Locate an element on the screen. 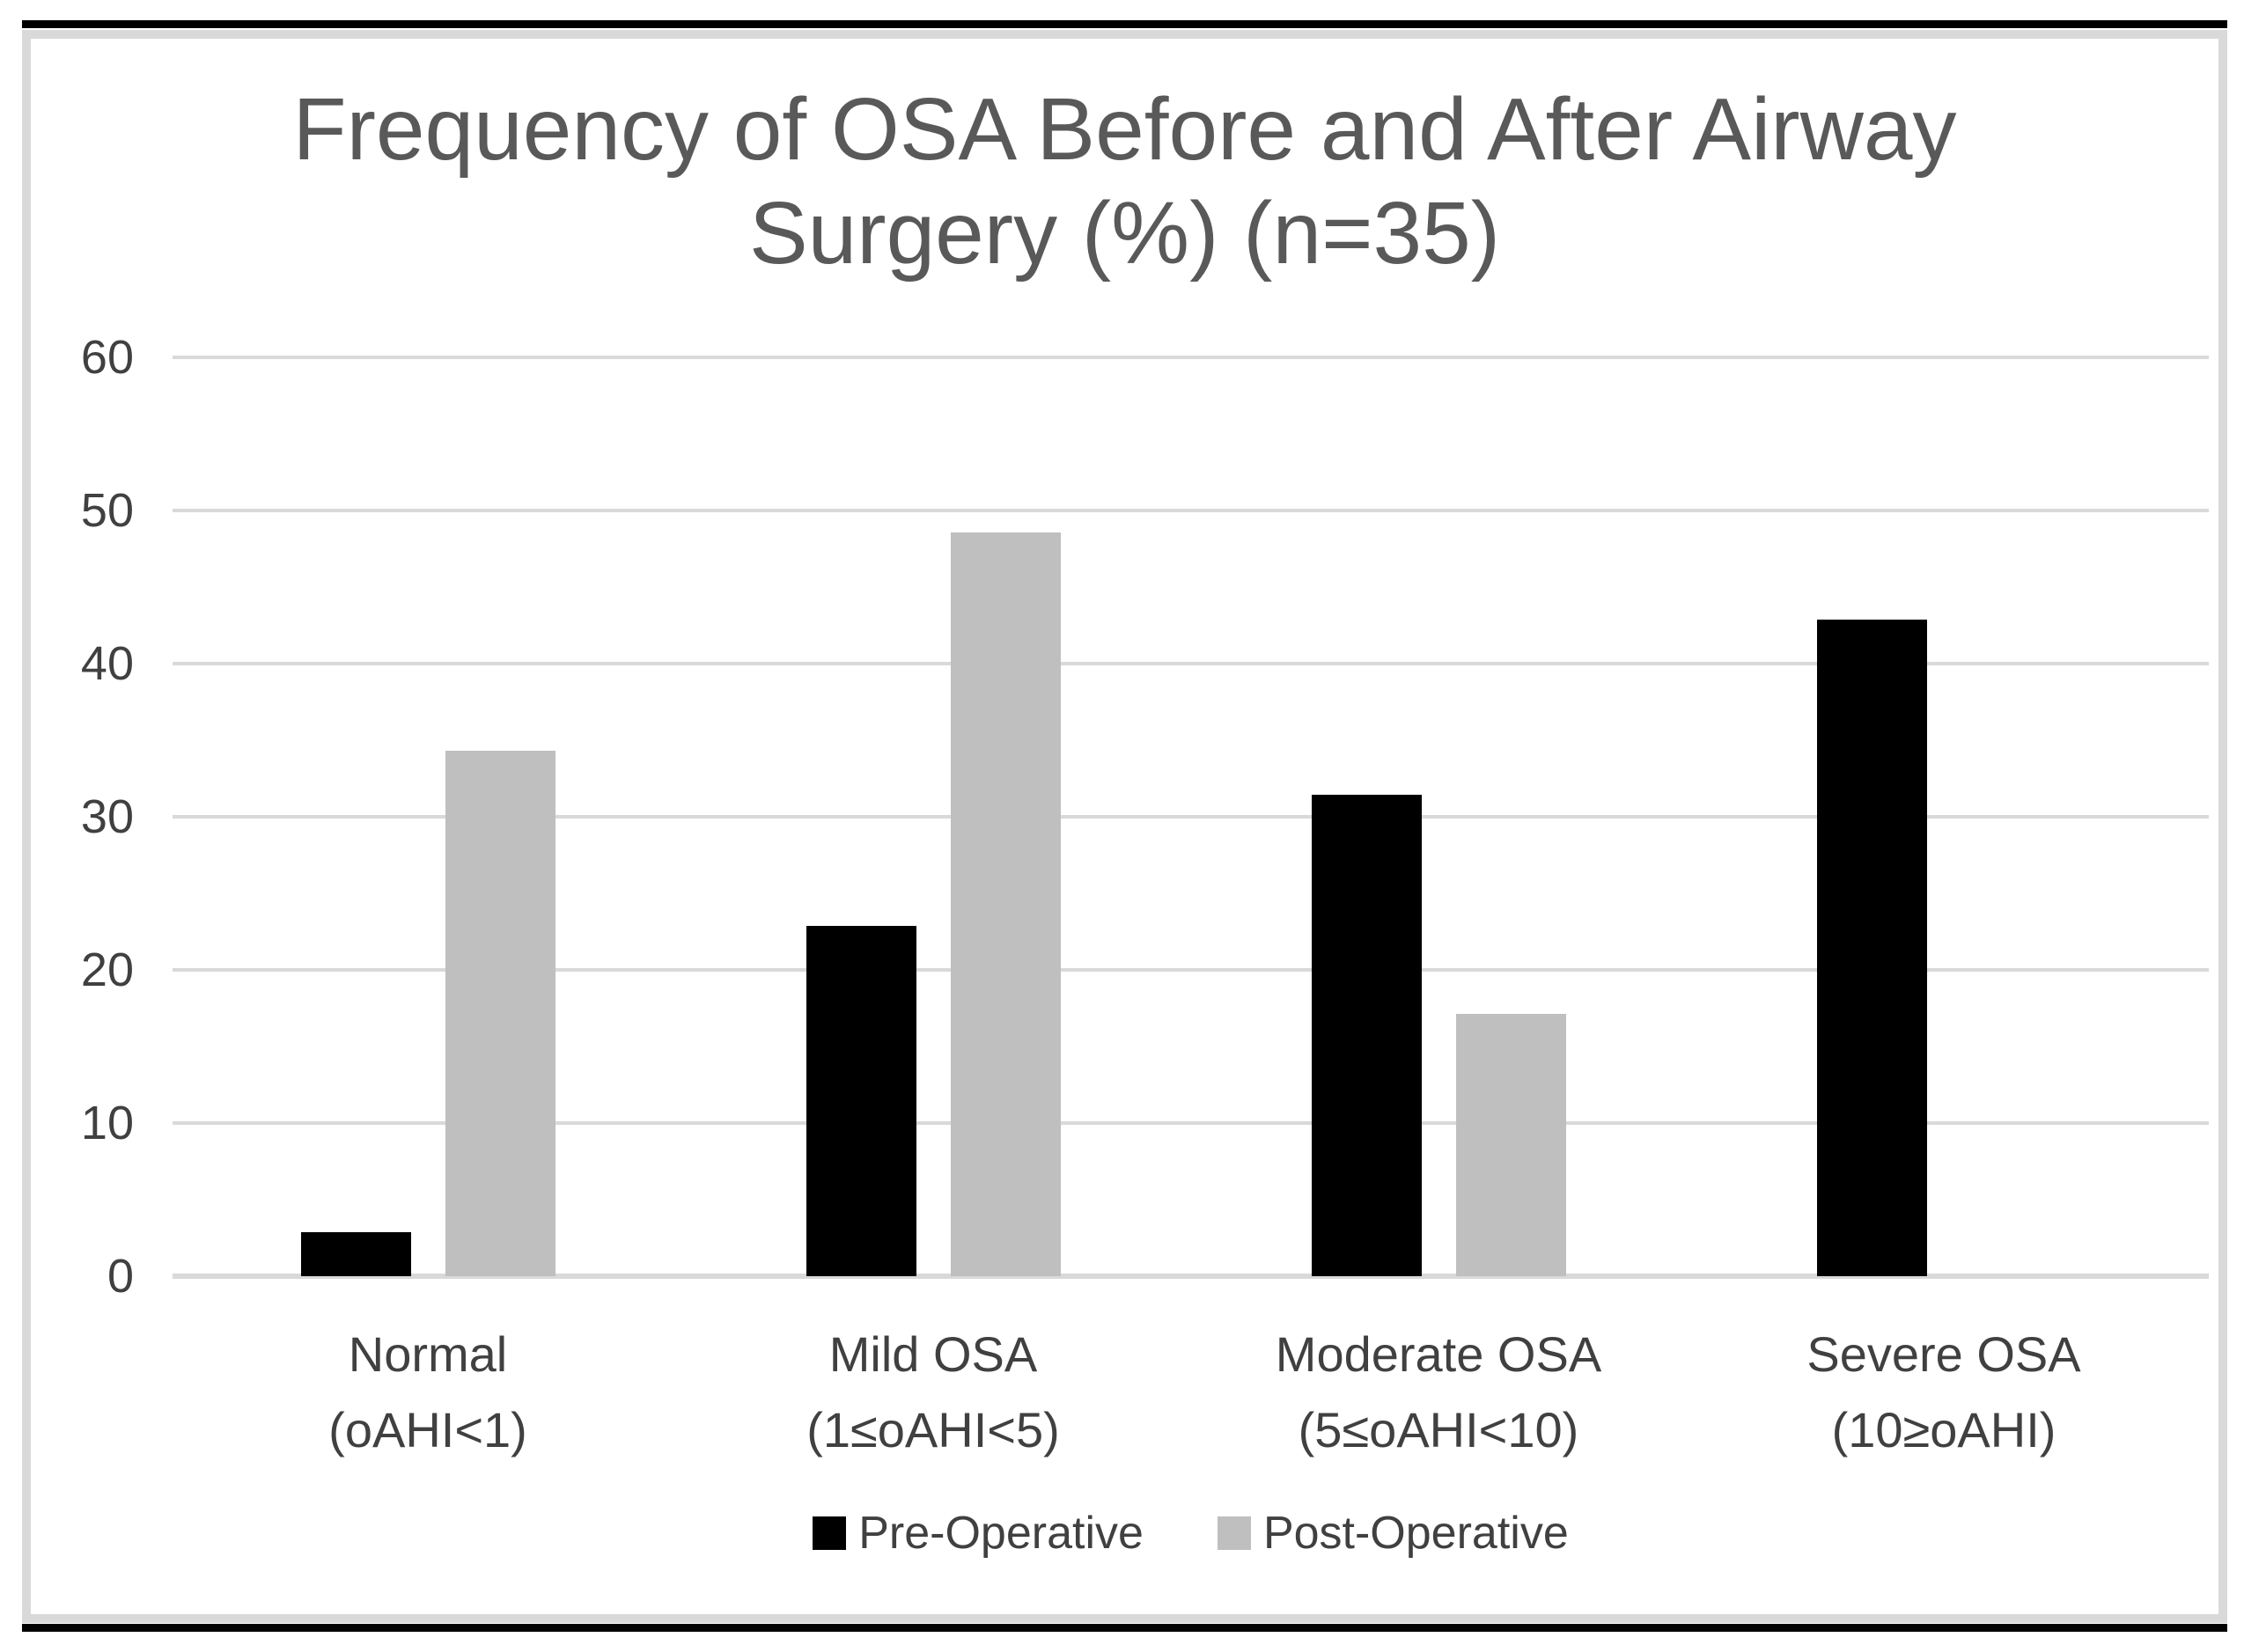 The width and height of the screenshot is (2244, 1652). chart-title-line2: Surgery (%) (n=35) is located at coordinates (1124, 233).